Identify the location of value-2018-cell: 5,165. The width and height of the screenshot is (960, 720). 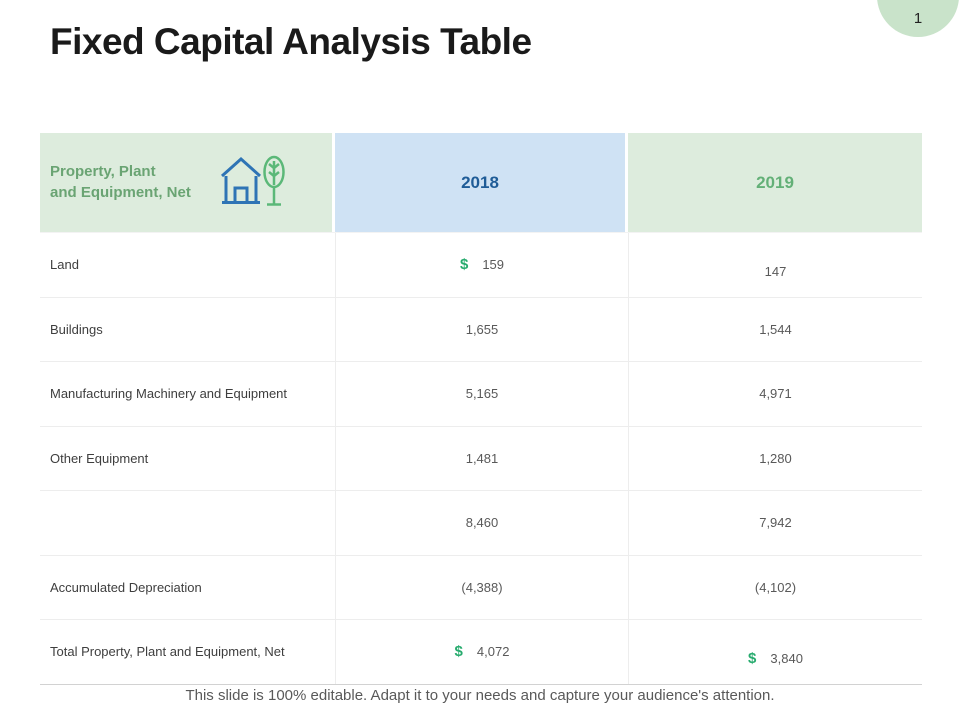
(481, 394).